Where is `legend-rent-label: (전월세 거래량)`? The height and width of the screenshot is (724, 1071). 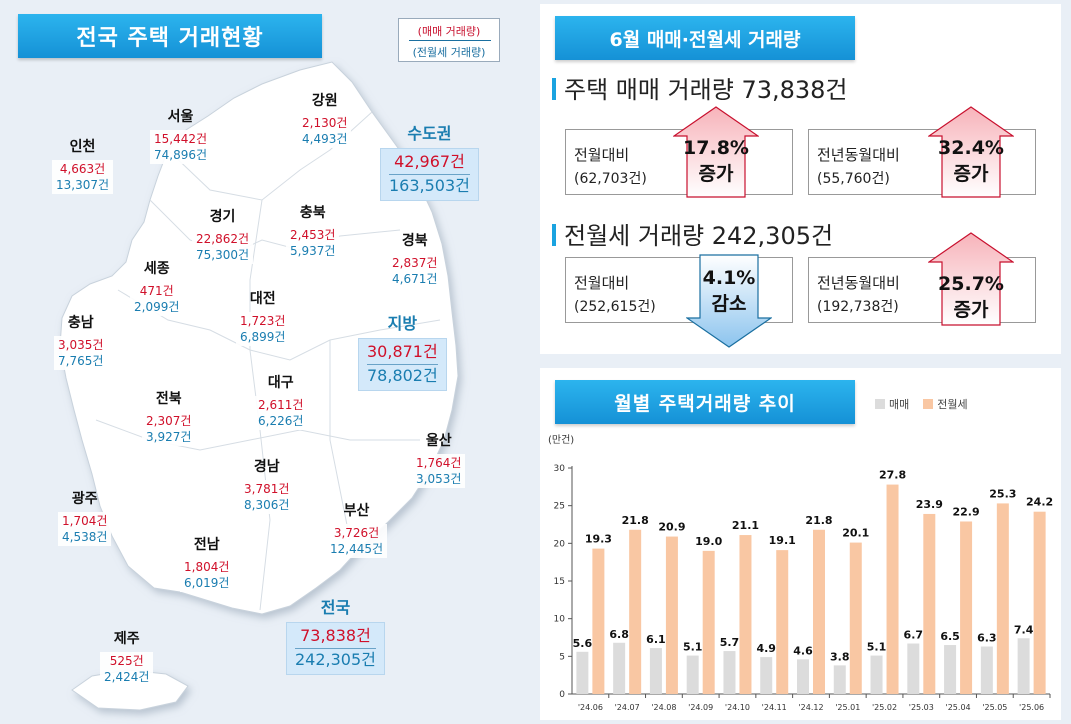
legend-rent-label: (전월세 거래량) is located at coordinates (449, 52).